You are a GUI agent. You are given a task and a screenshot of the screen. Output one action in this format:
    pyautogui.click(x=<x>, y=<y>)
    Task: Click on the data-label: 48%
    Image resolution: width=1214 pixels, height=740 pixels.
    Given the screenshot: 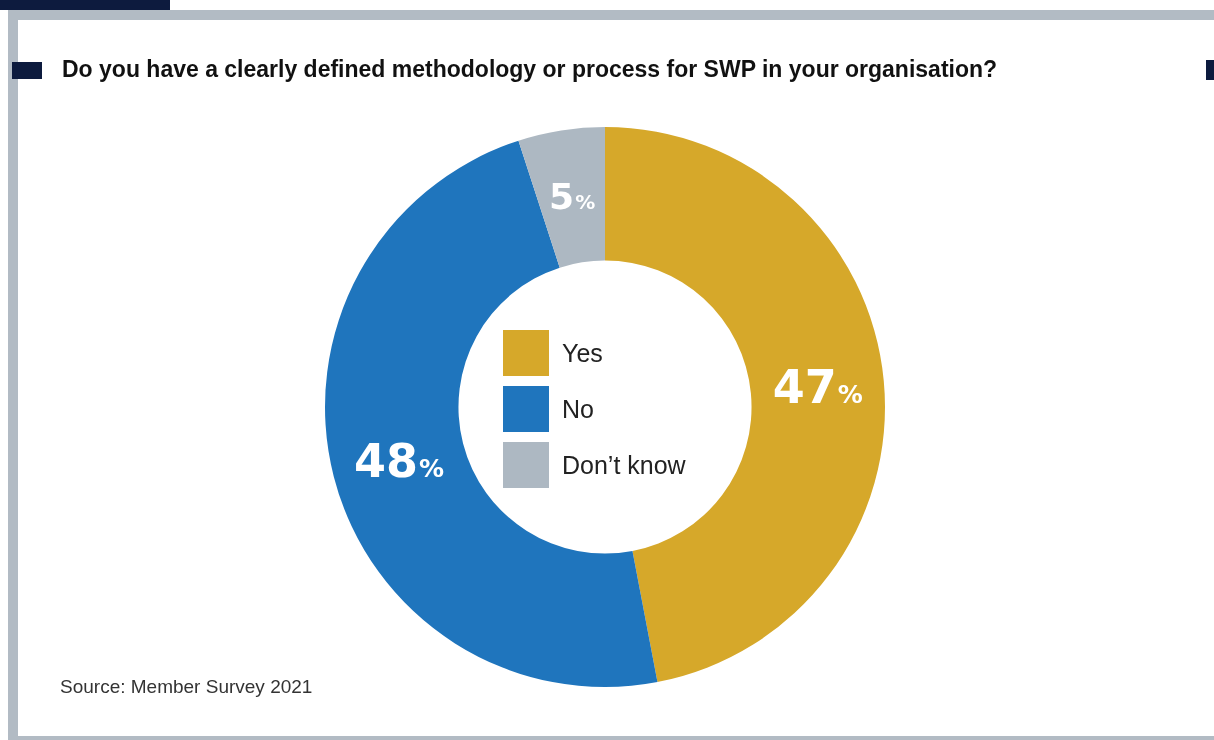 What is the action you would take?
    pyautogui.click(x=398, y=460)
    